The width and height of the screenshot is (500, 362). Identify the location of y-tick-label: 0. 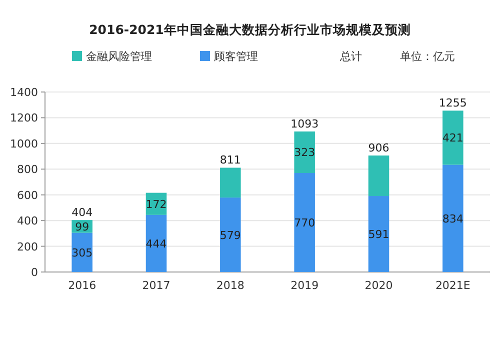
(34, 272).